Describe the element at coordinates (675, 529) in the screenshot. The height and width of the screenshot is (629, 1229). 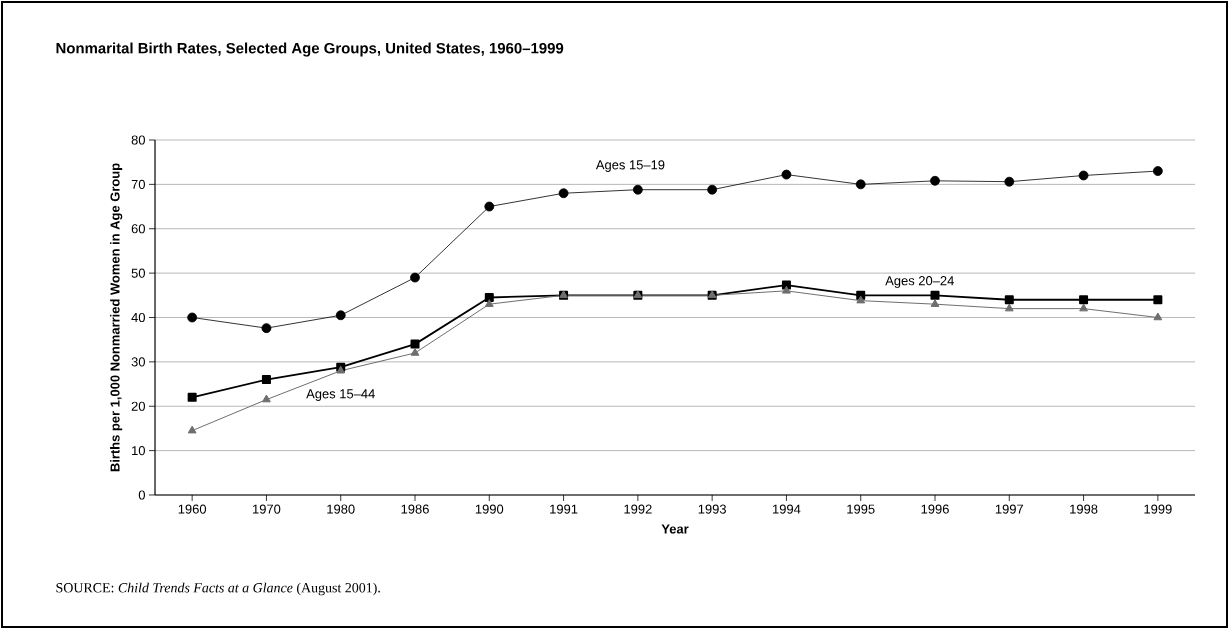
I see `x-axis-title: Year` at that location.